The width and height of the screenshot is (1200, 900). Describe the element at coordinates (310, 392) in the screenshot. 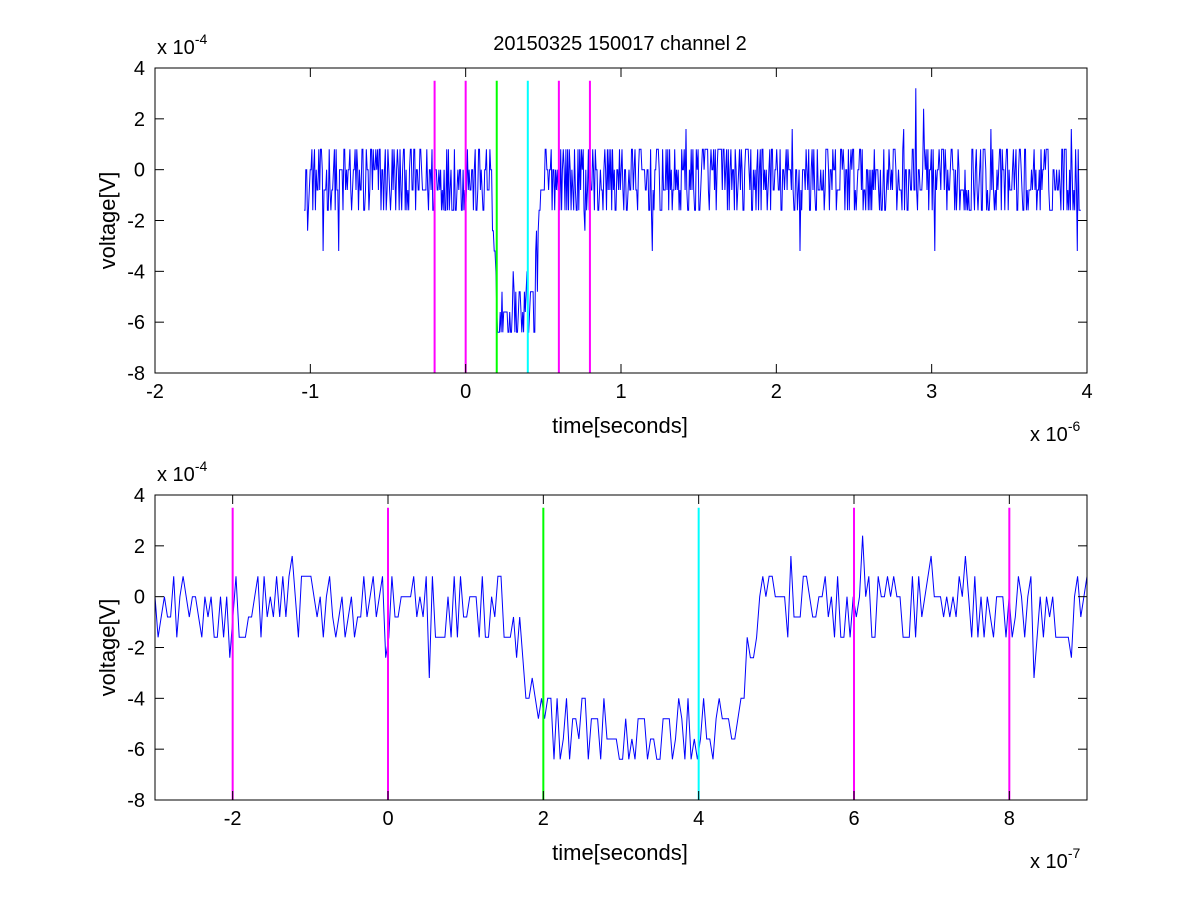

I see `x-tick-label: -1` at that location.